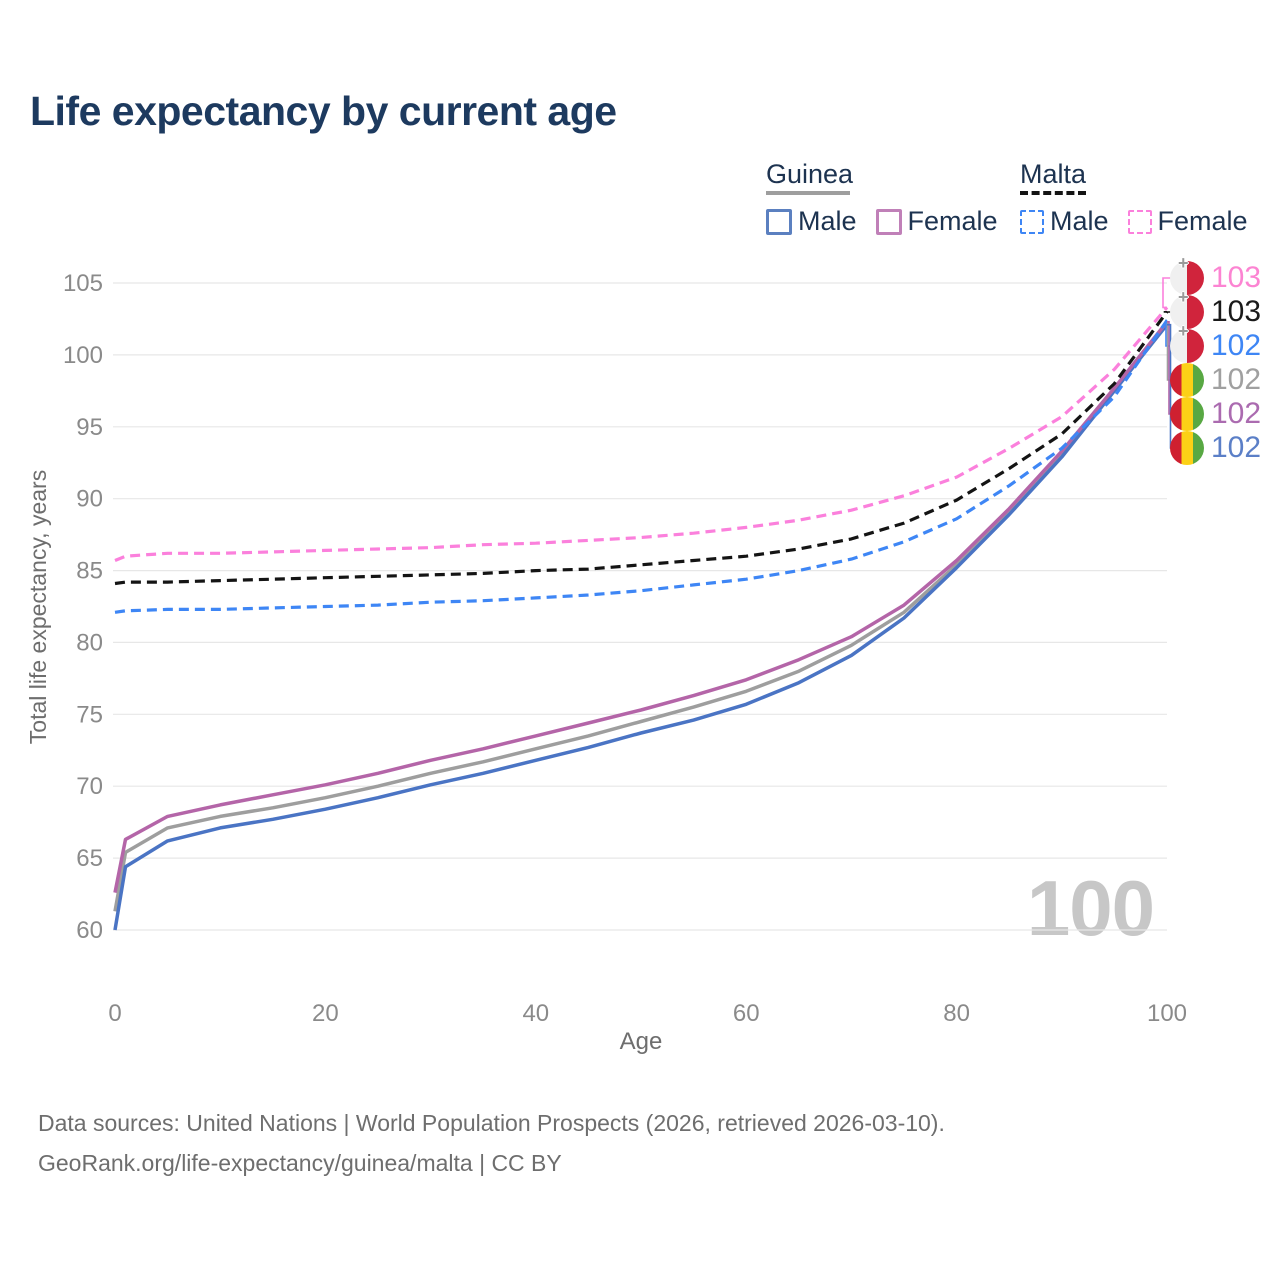  Describe the element at coordinates (1167, 1013) in the screenshot. I see `x-tick-label: 100` at that location.